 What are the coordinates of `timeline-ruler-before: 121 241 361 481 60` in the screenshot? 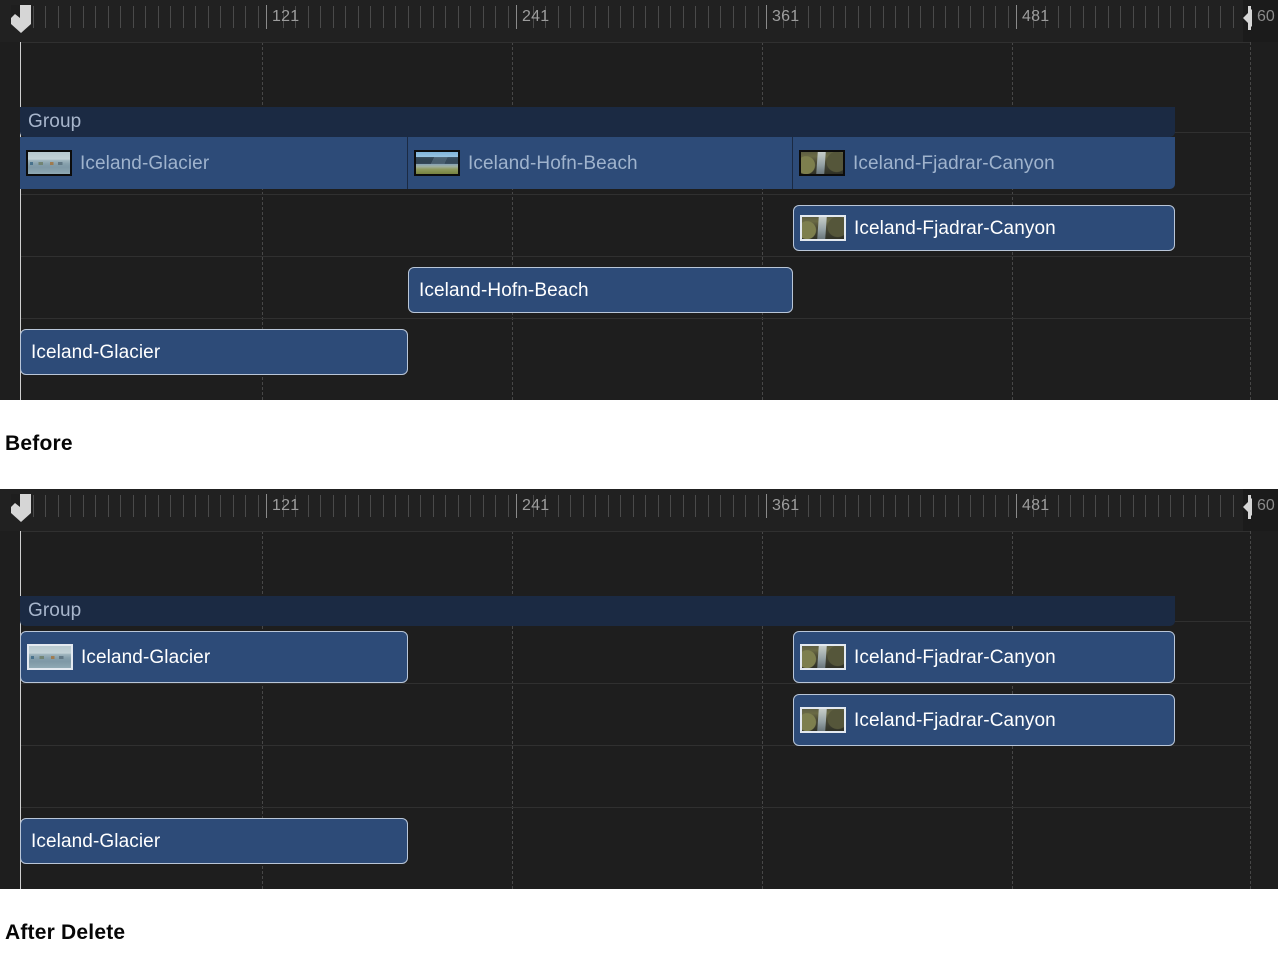 It's located at (639, 21).